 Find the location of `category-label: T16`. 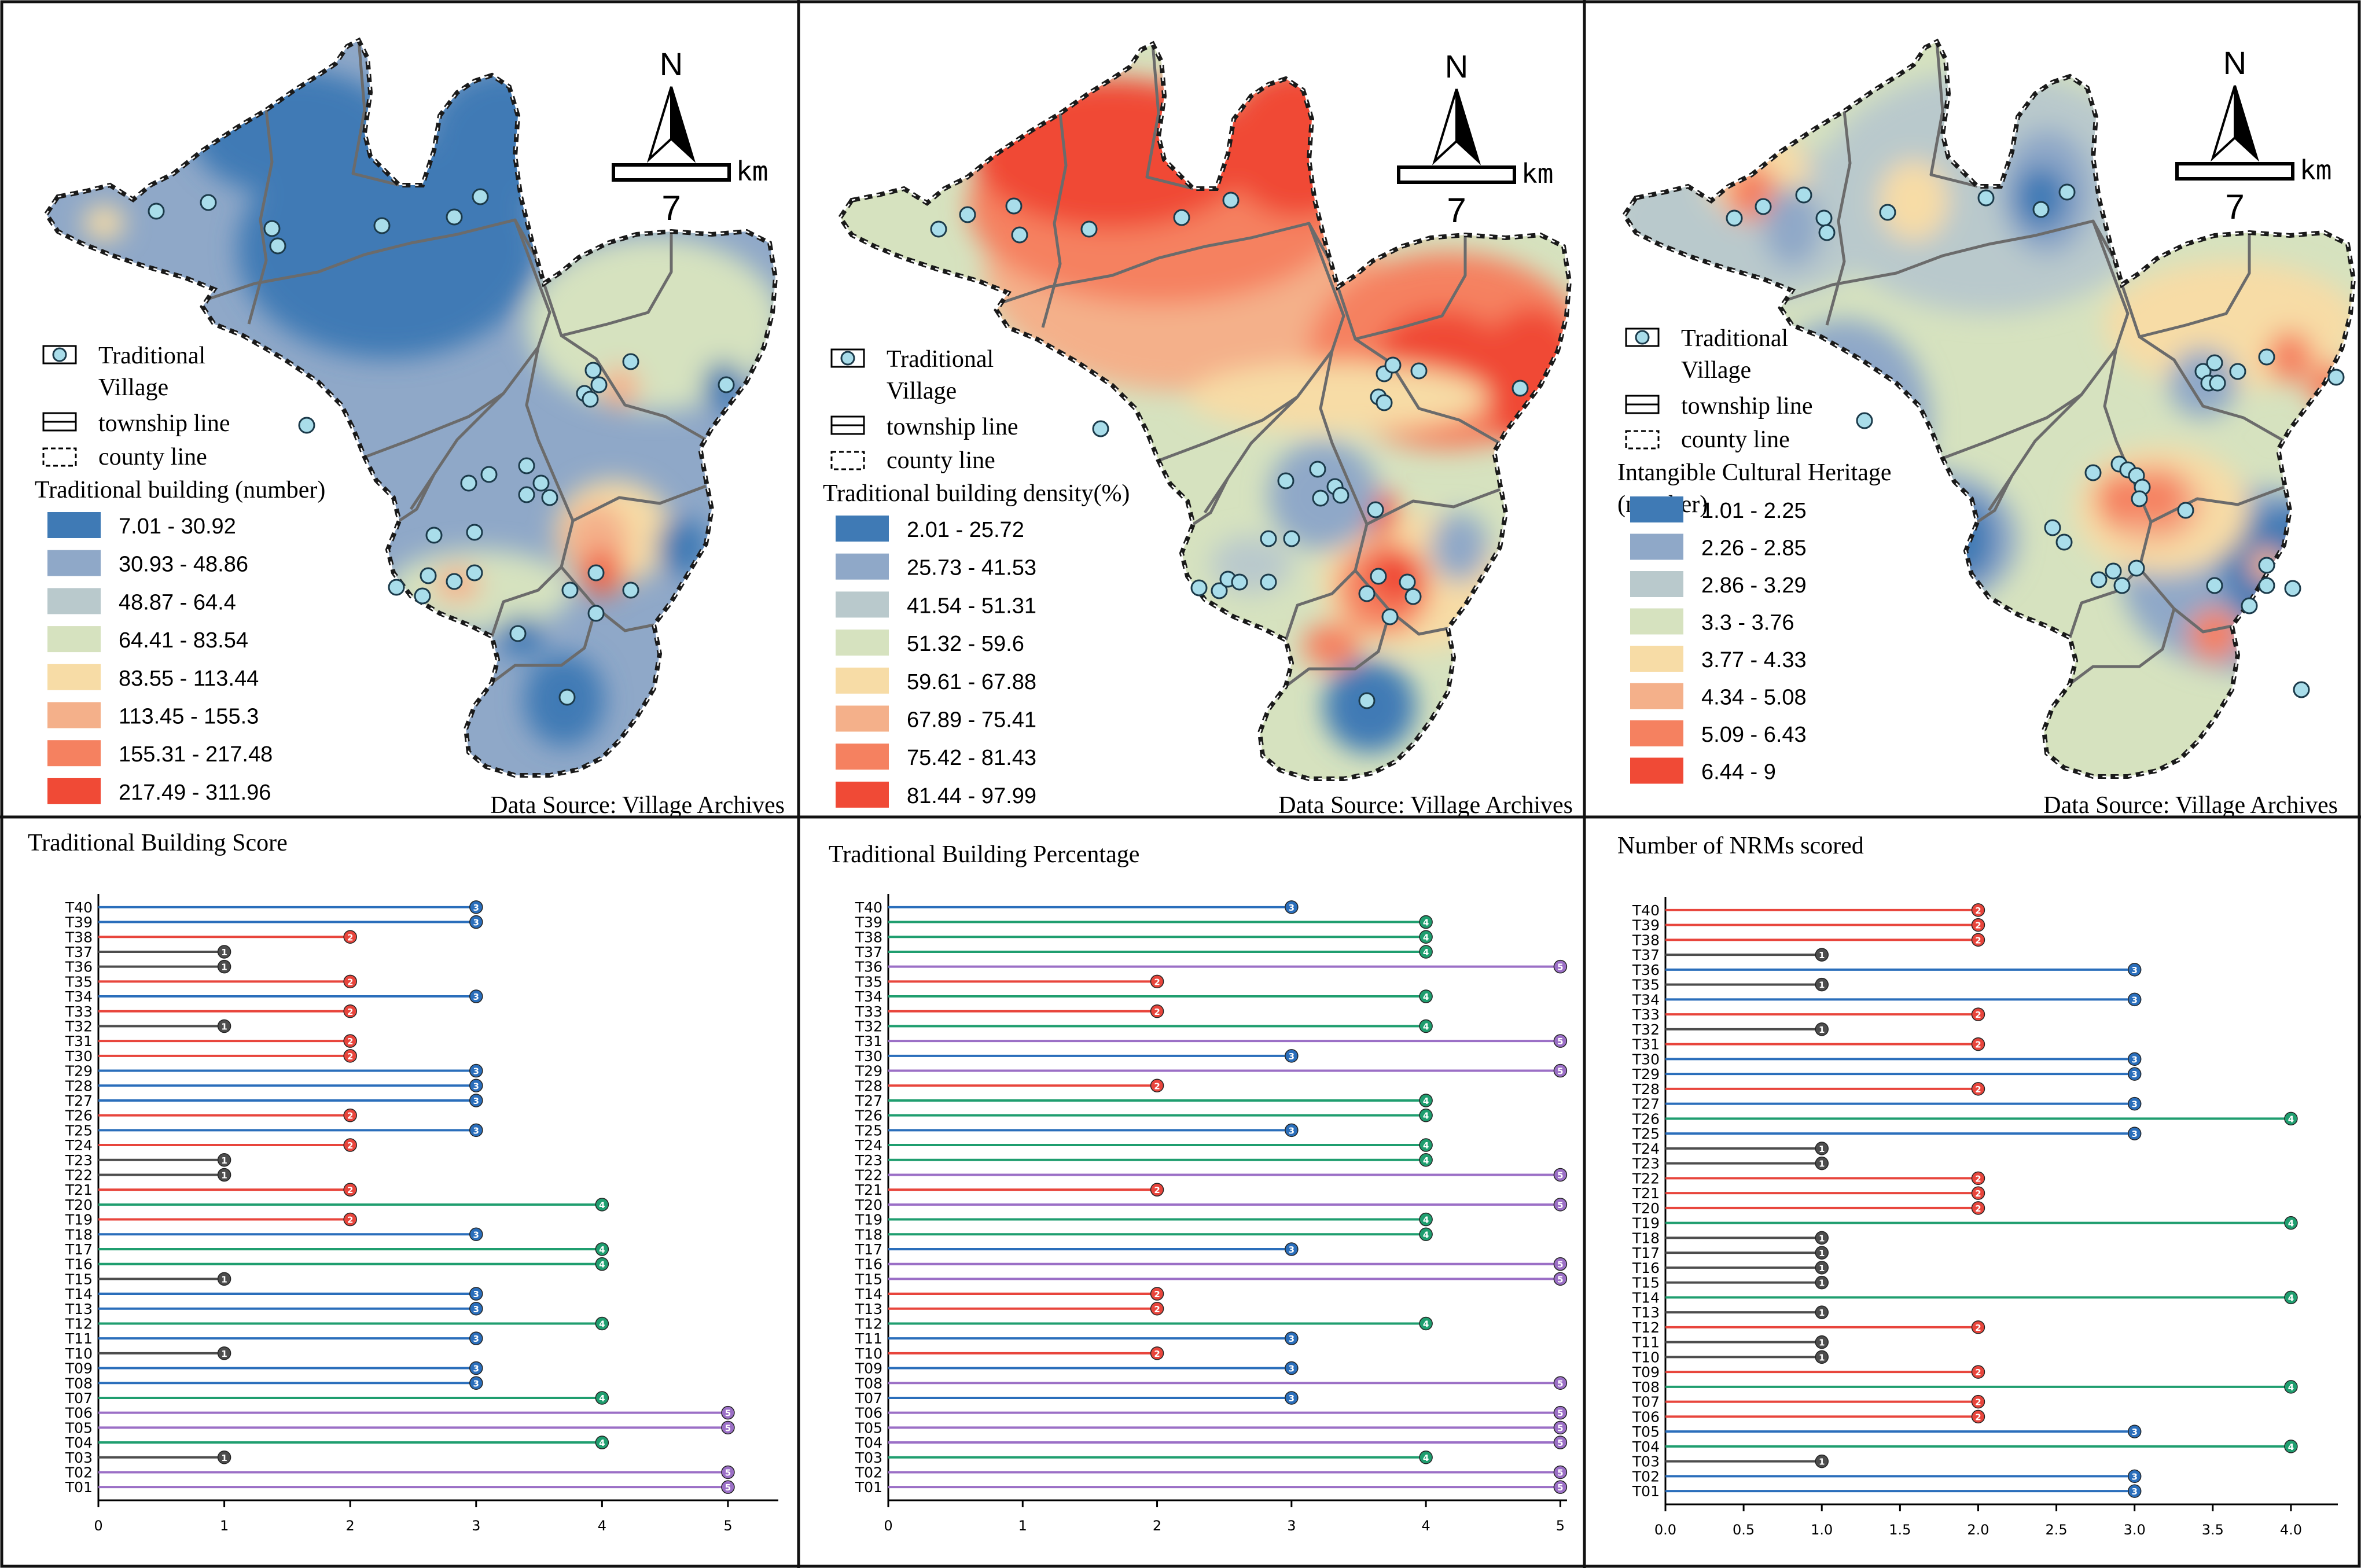

category-label: T16 is located at coordinates (869, 1264).